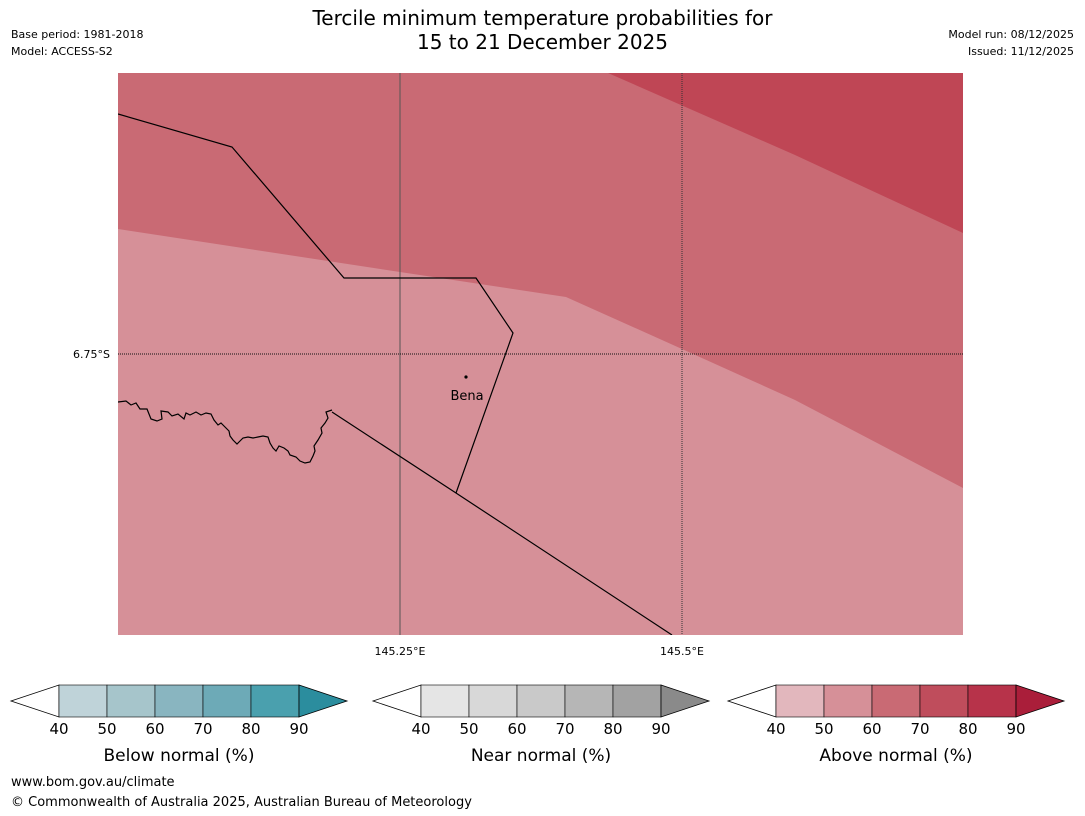  I want to click on boundary-line, so click(502, 523).